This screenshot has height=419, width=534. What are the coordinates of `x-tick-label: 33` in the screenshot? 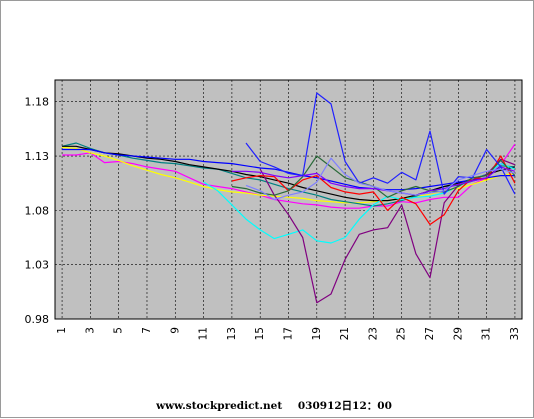 It's located at (515, 333).